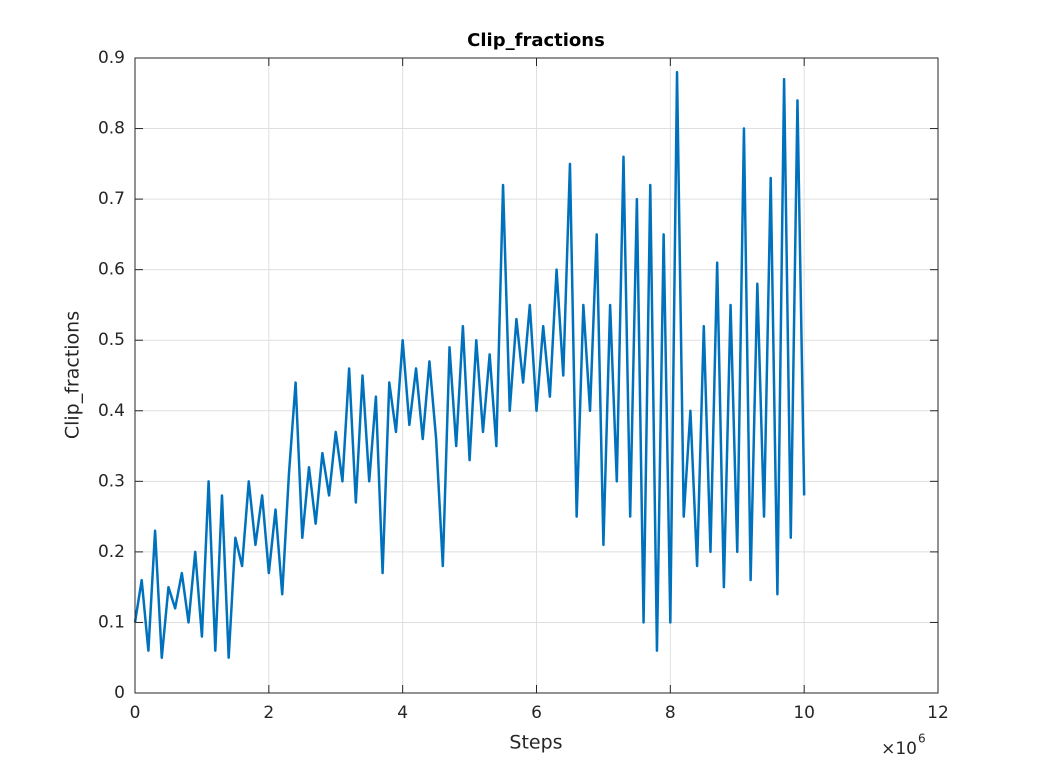  I want to click on y-tick-label: 0.9, so click(111, 58).